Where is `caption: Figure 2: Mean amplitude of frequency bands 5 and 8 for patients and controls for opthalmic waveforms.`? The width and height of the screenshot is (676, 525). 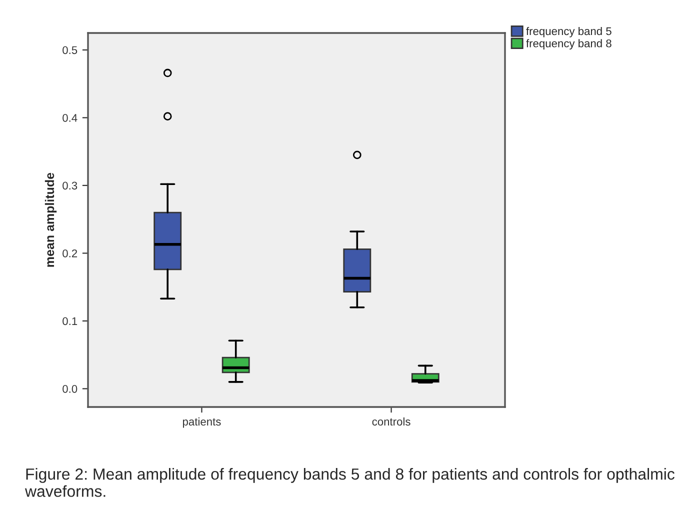
caption: Figure 2: Mean amplitude of frequency bands 5 and 8 for patients and controls for opthalmic waveforms. is located at coordinates (349, 482).